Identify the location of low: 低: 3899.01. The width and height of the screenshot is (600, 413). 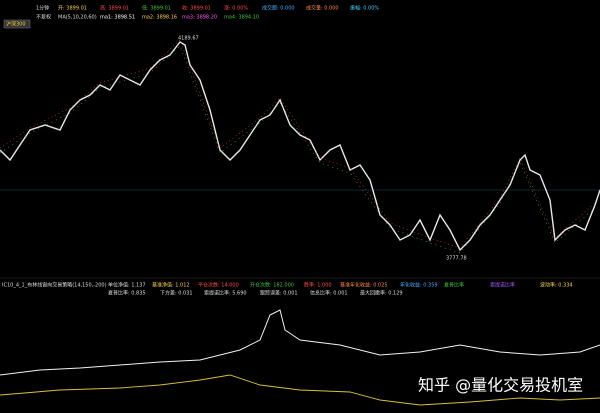
(156, 8).